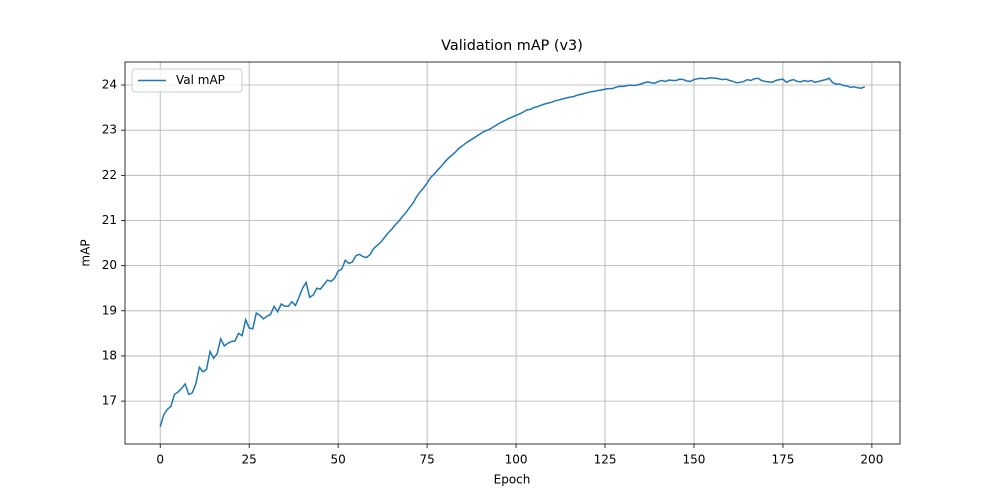 This screenshot has height=500, width=1000. What do you see at coordinates (109, 220) in the screenshot?
I see `y-tick-label: 21` at bounding box center [109, 220].